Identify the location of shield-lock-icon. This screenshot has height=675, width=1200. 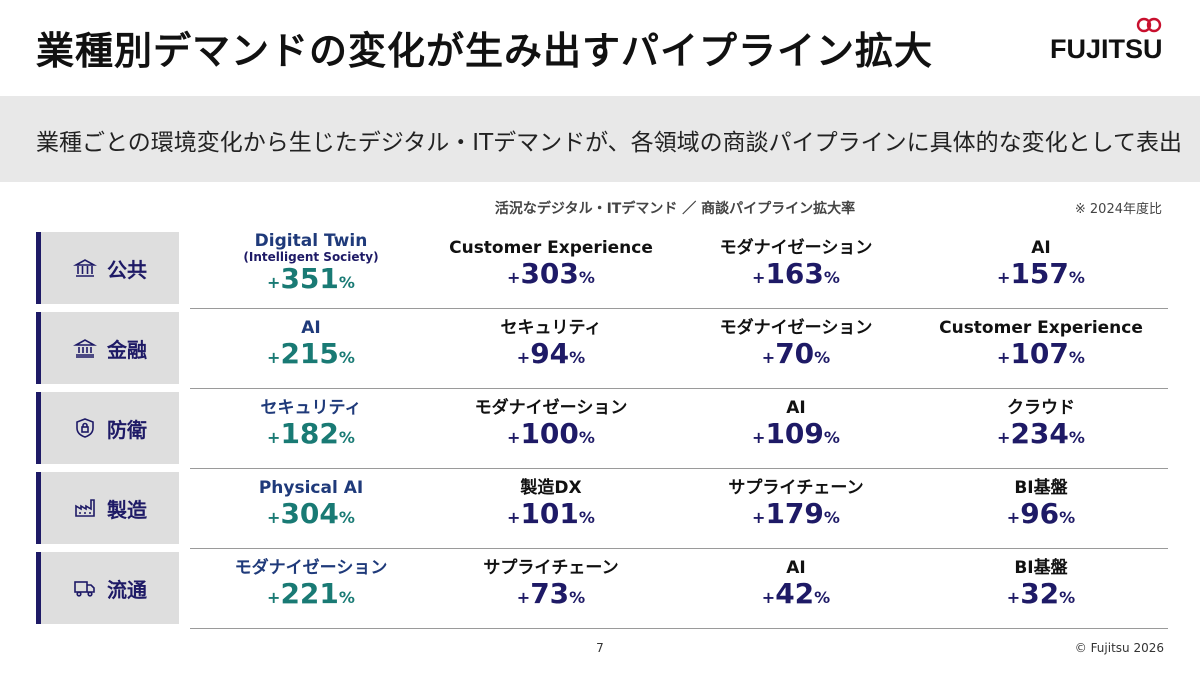
(85, 428).